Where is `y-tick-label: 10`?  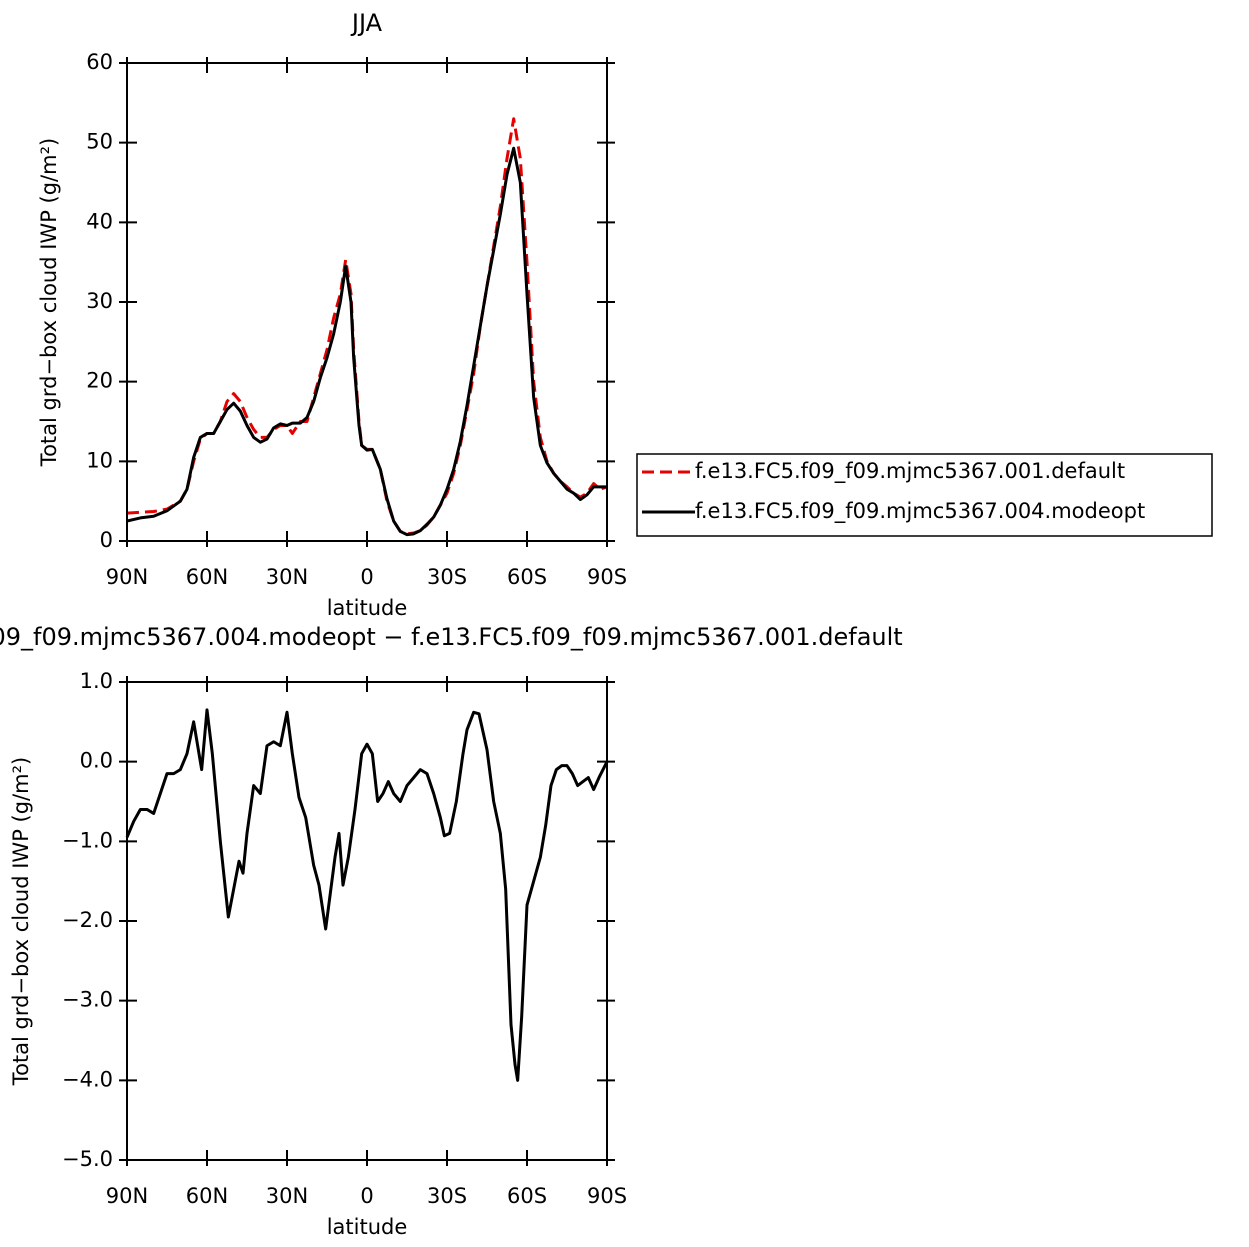 y-tick-label: 10 is located at coordinates (99, 460).